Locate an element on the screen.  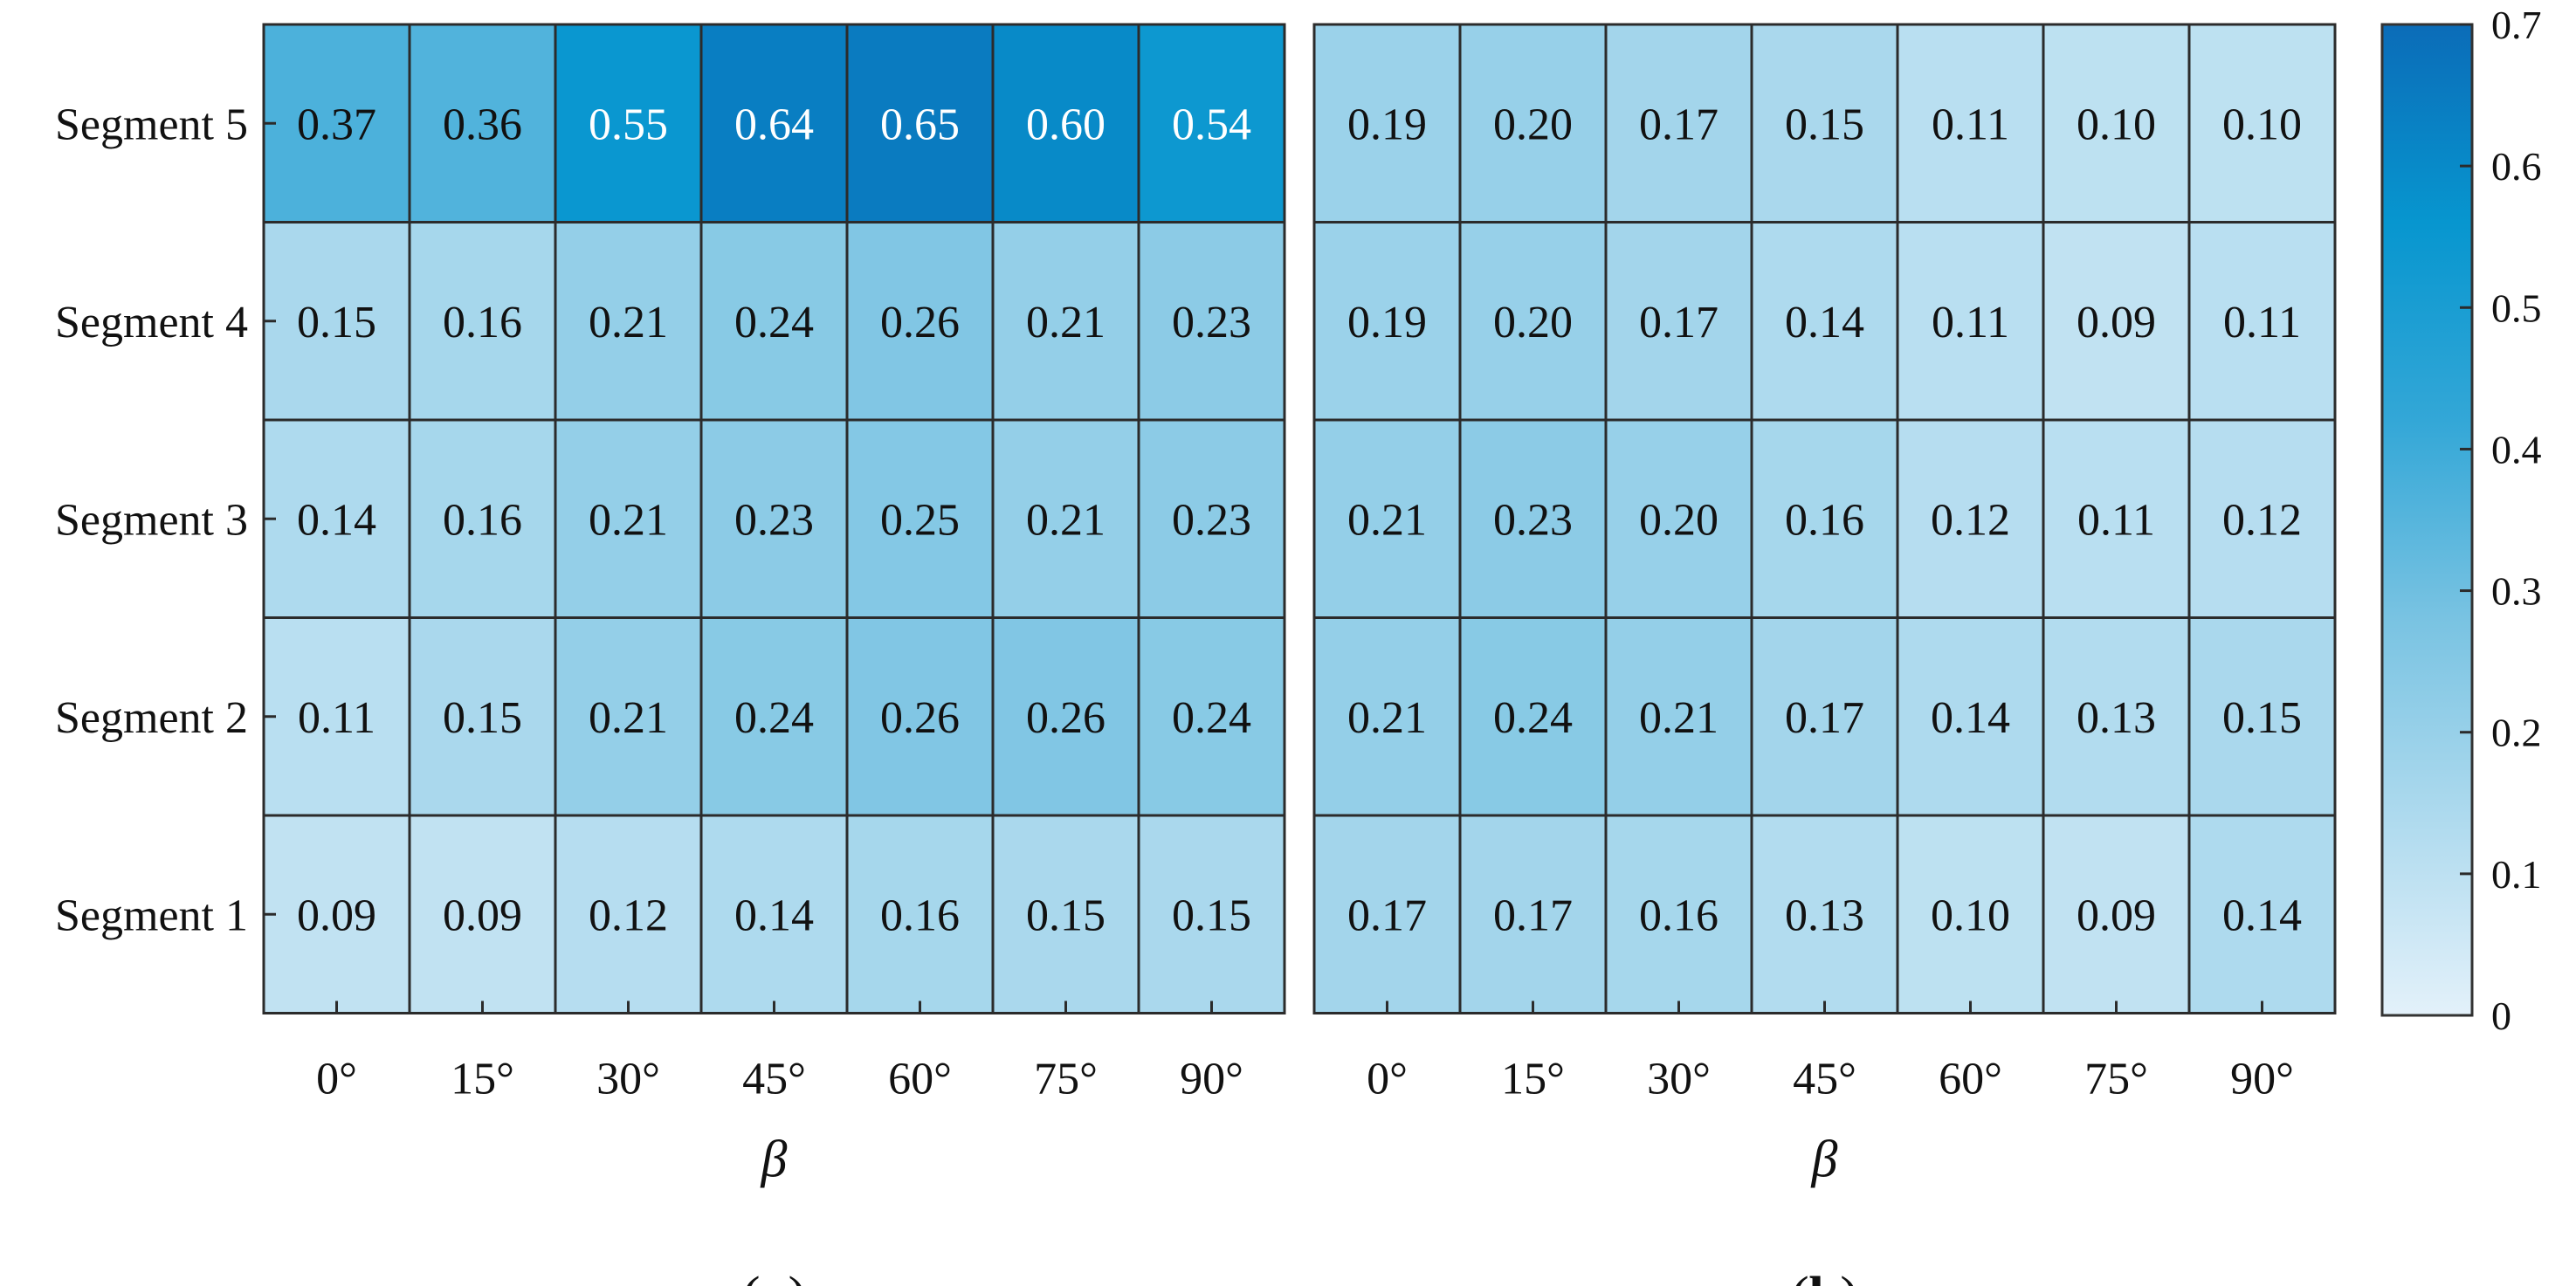
y-tick-label: Segment 4 is located at coordinates (151, 322).